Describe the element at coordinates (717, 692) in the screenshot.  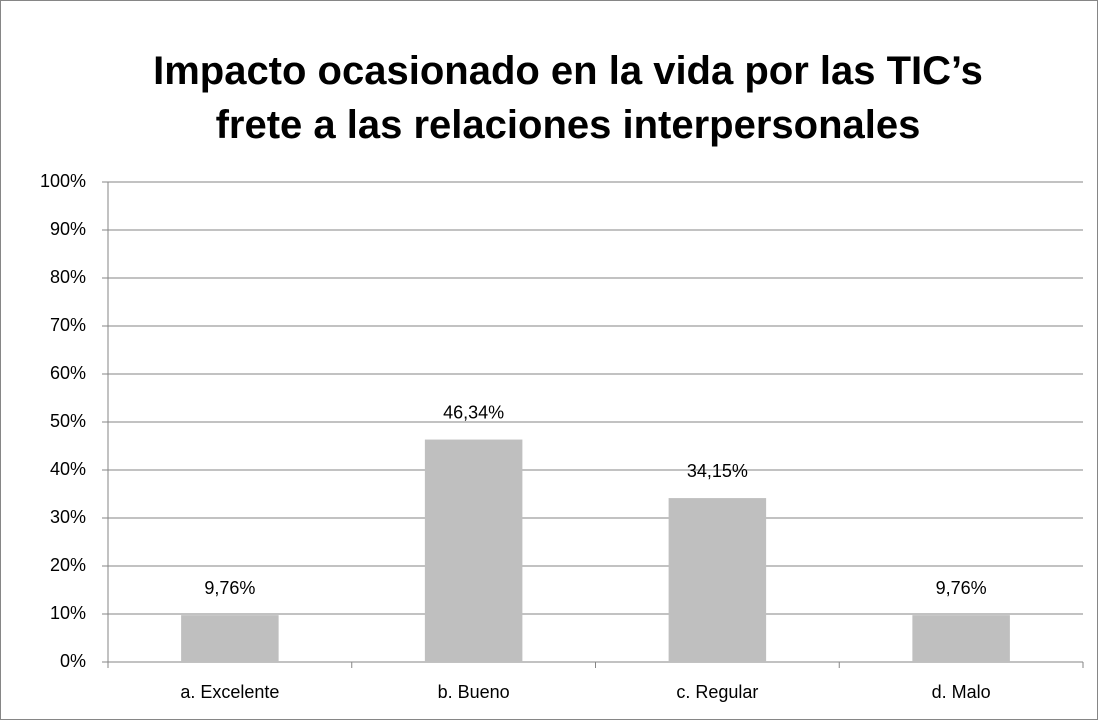
I see `x-tick-label: c. Regular` at that location.